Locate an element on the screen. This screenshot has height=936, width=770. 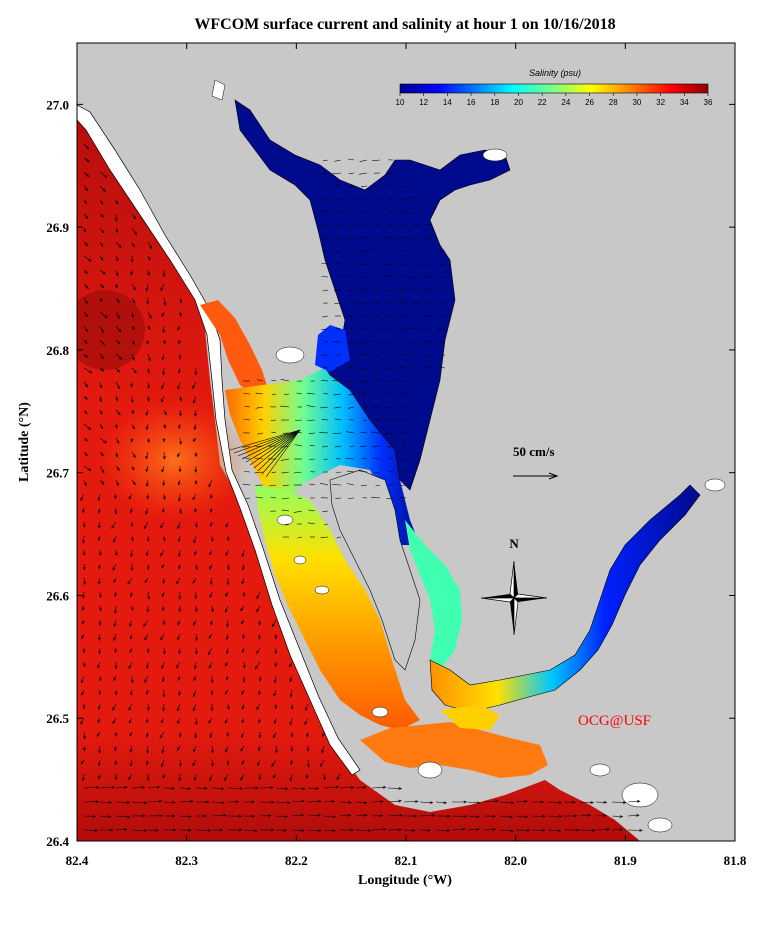
gasparilla-sound is located at coordinates (235, 350).